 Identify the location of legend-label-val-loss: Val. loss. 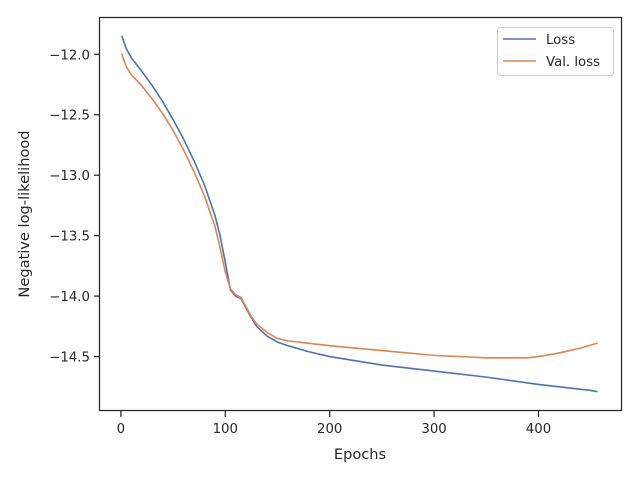
(573, 62).